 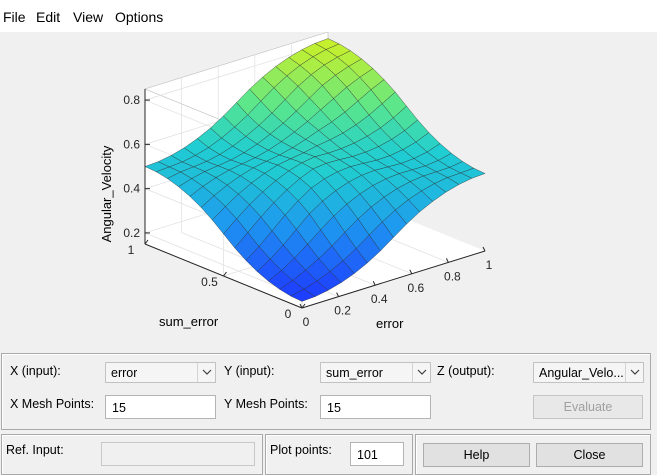 What do you see at coordinates (52, 404) in the screenshot?
I see `x-mesh-label: X Mesh Points:` at bounding box center [52, 404].